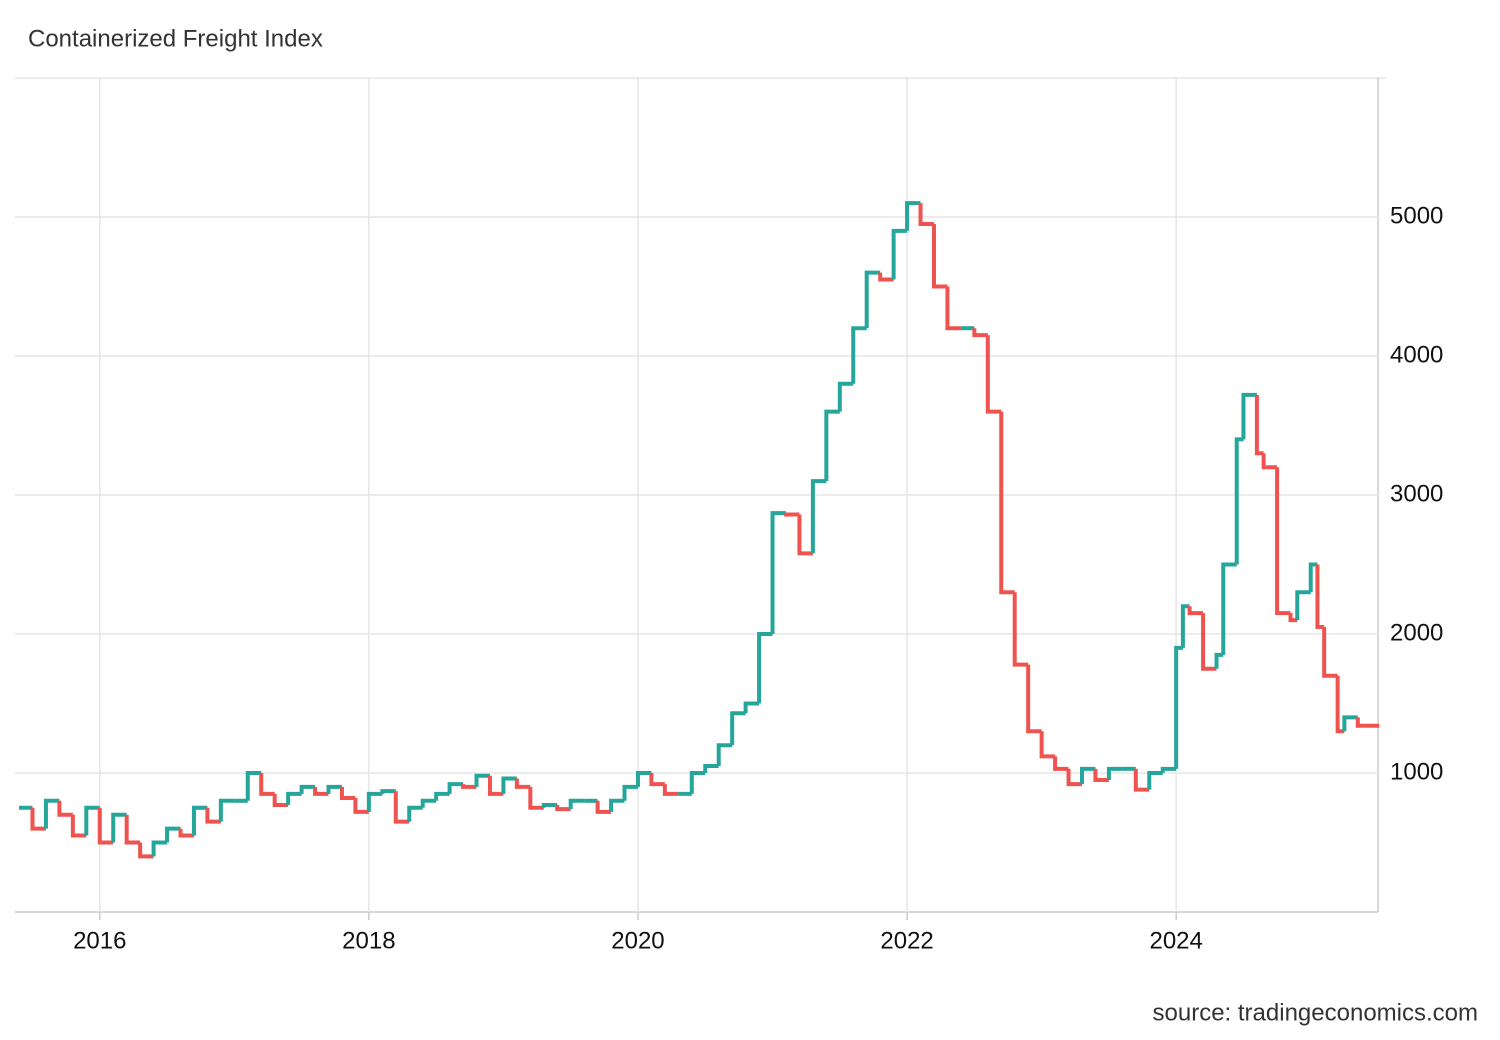 This screenshot has width=1500, height=1040. What do you see at coordinates (1416, 771) in the screenshot?
I see `y-tick-label: 1000` at bounding box center [1416, 771].